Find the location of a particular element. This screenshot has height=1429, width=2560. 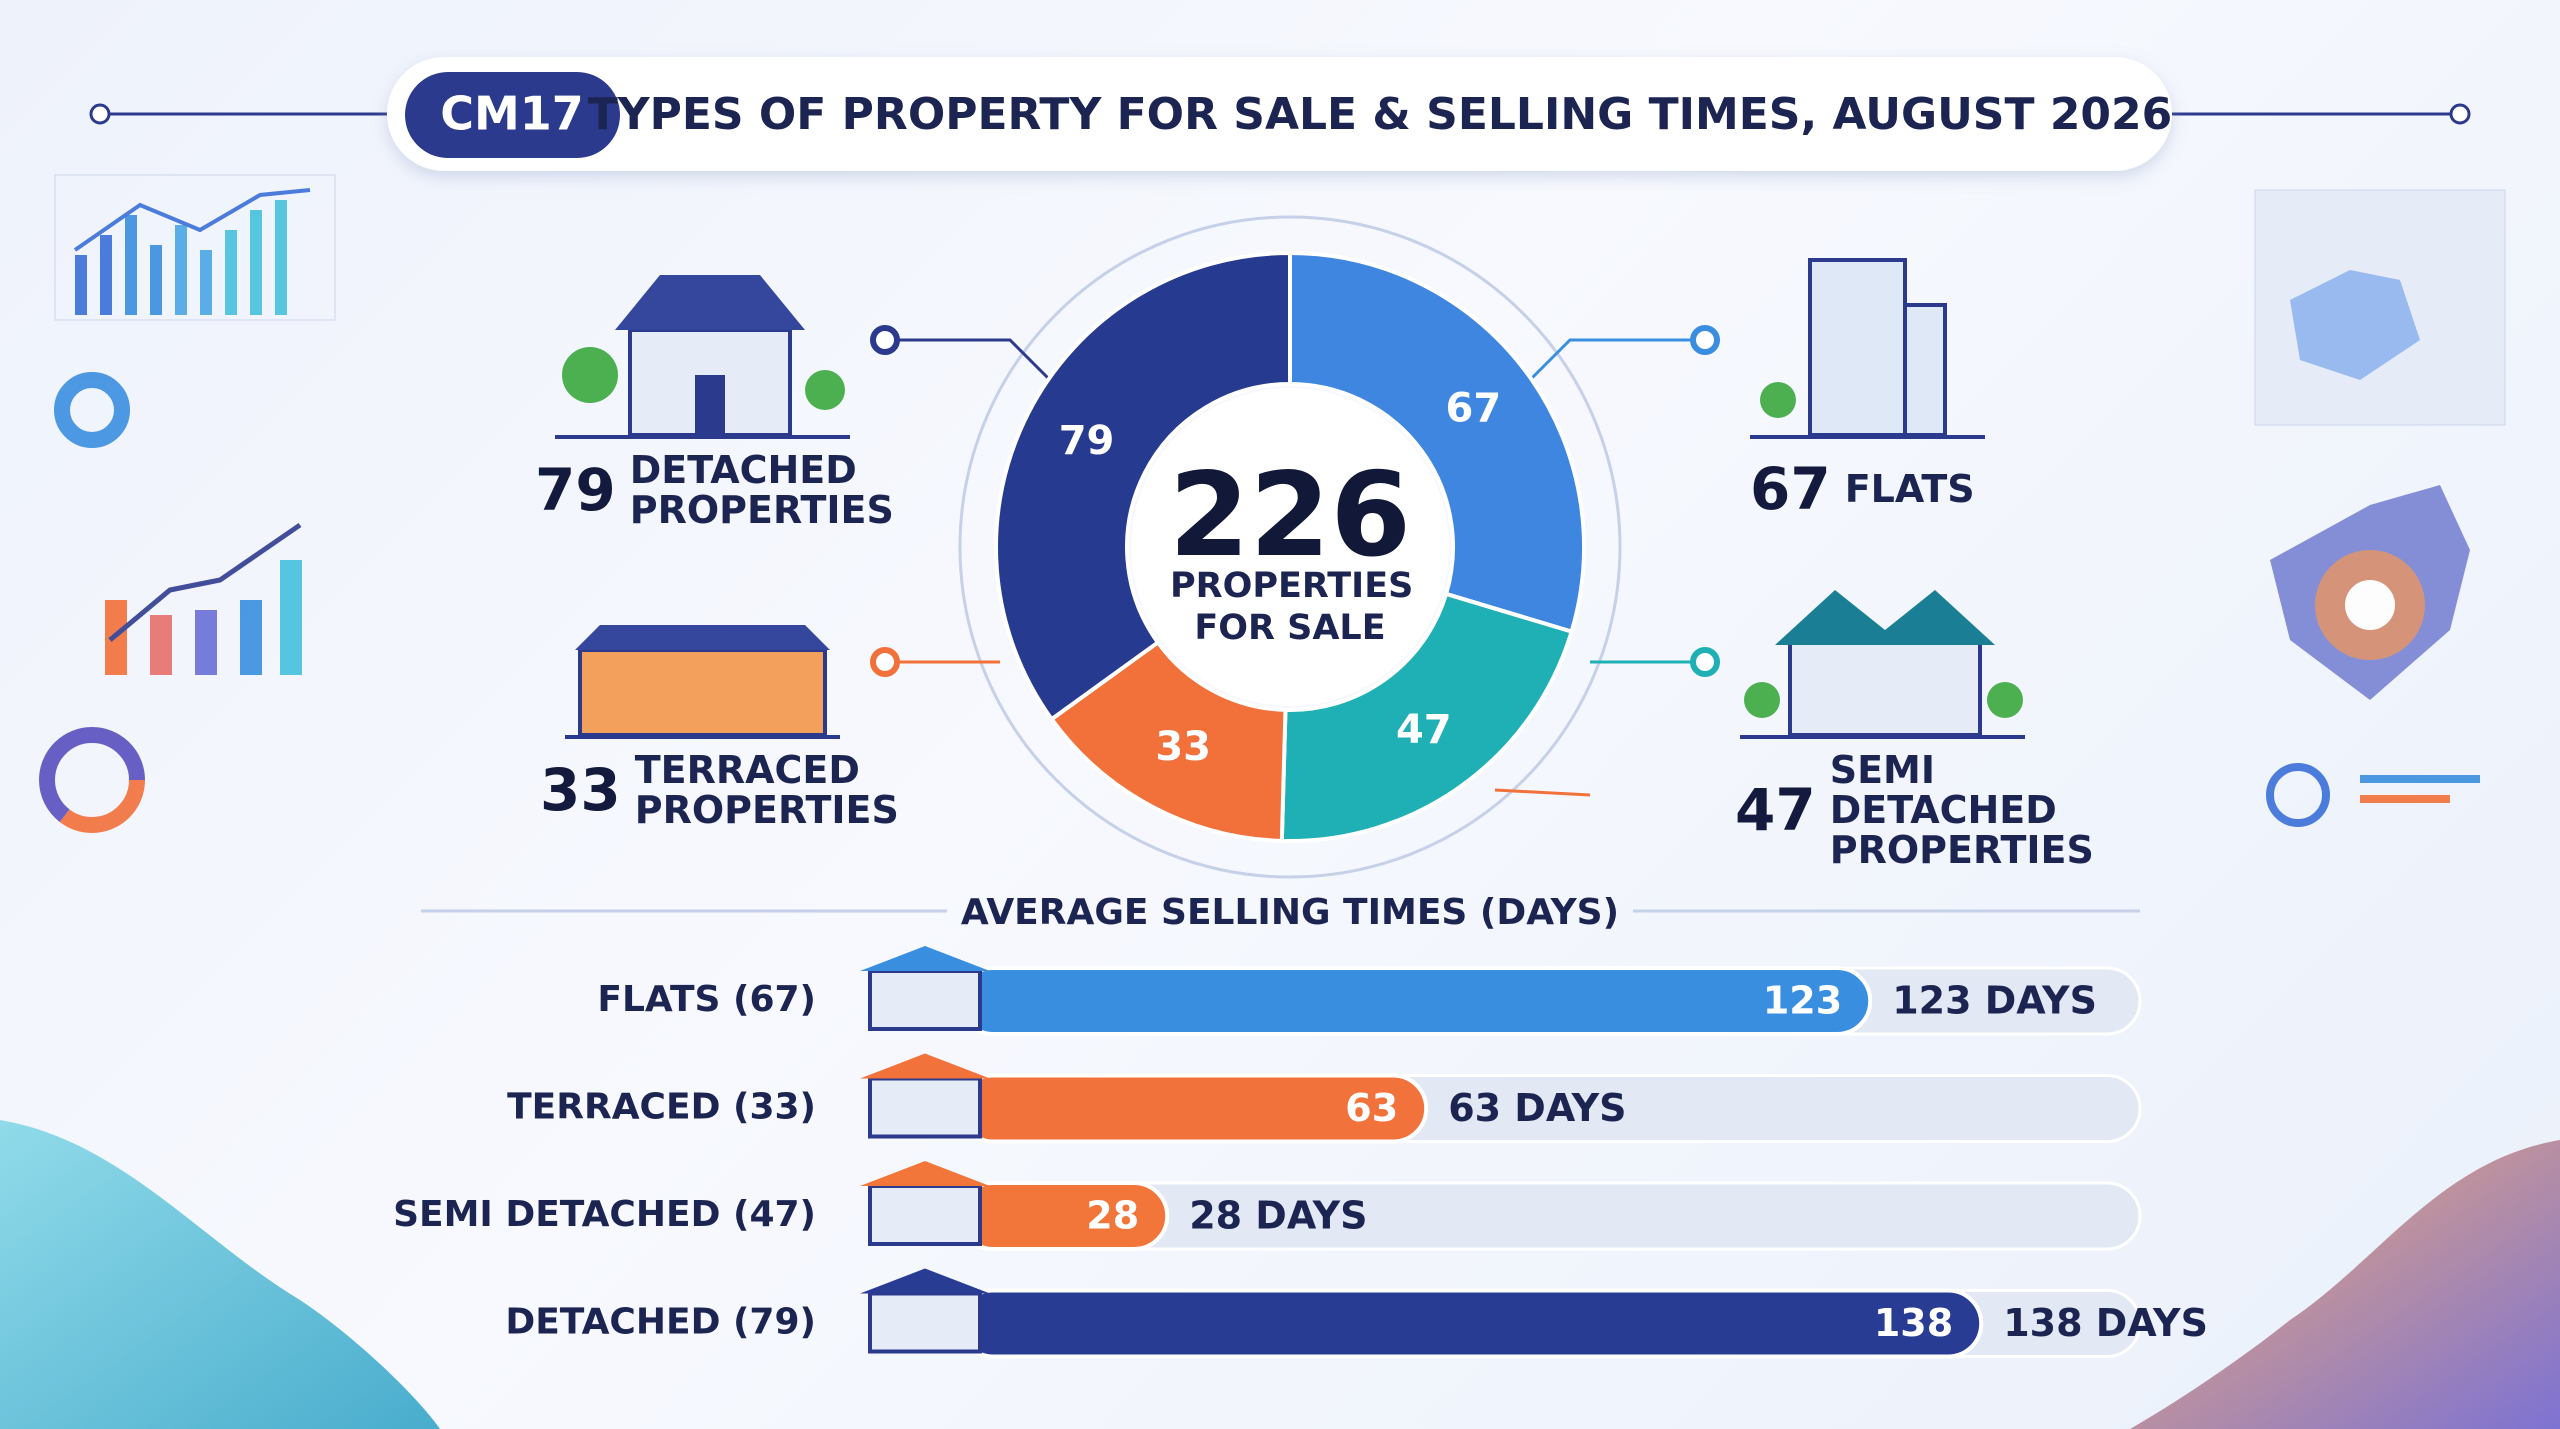

bar-category: FLATS (67) is located at coordinates (706, 999).